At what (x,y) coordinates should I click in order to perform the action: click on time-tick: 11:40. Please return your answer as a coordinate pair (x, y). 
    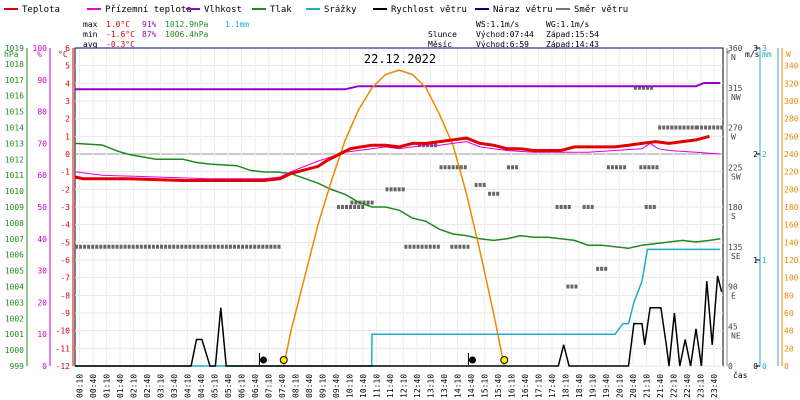
    Looking at the image, I should click on (390, 386).